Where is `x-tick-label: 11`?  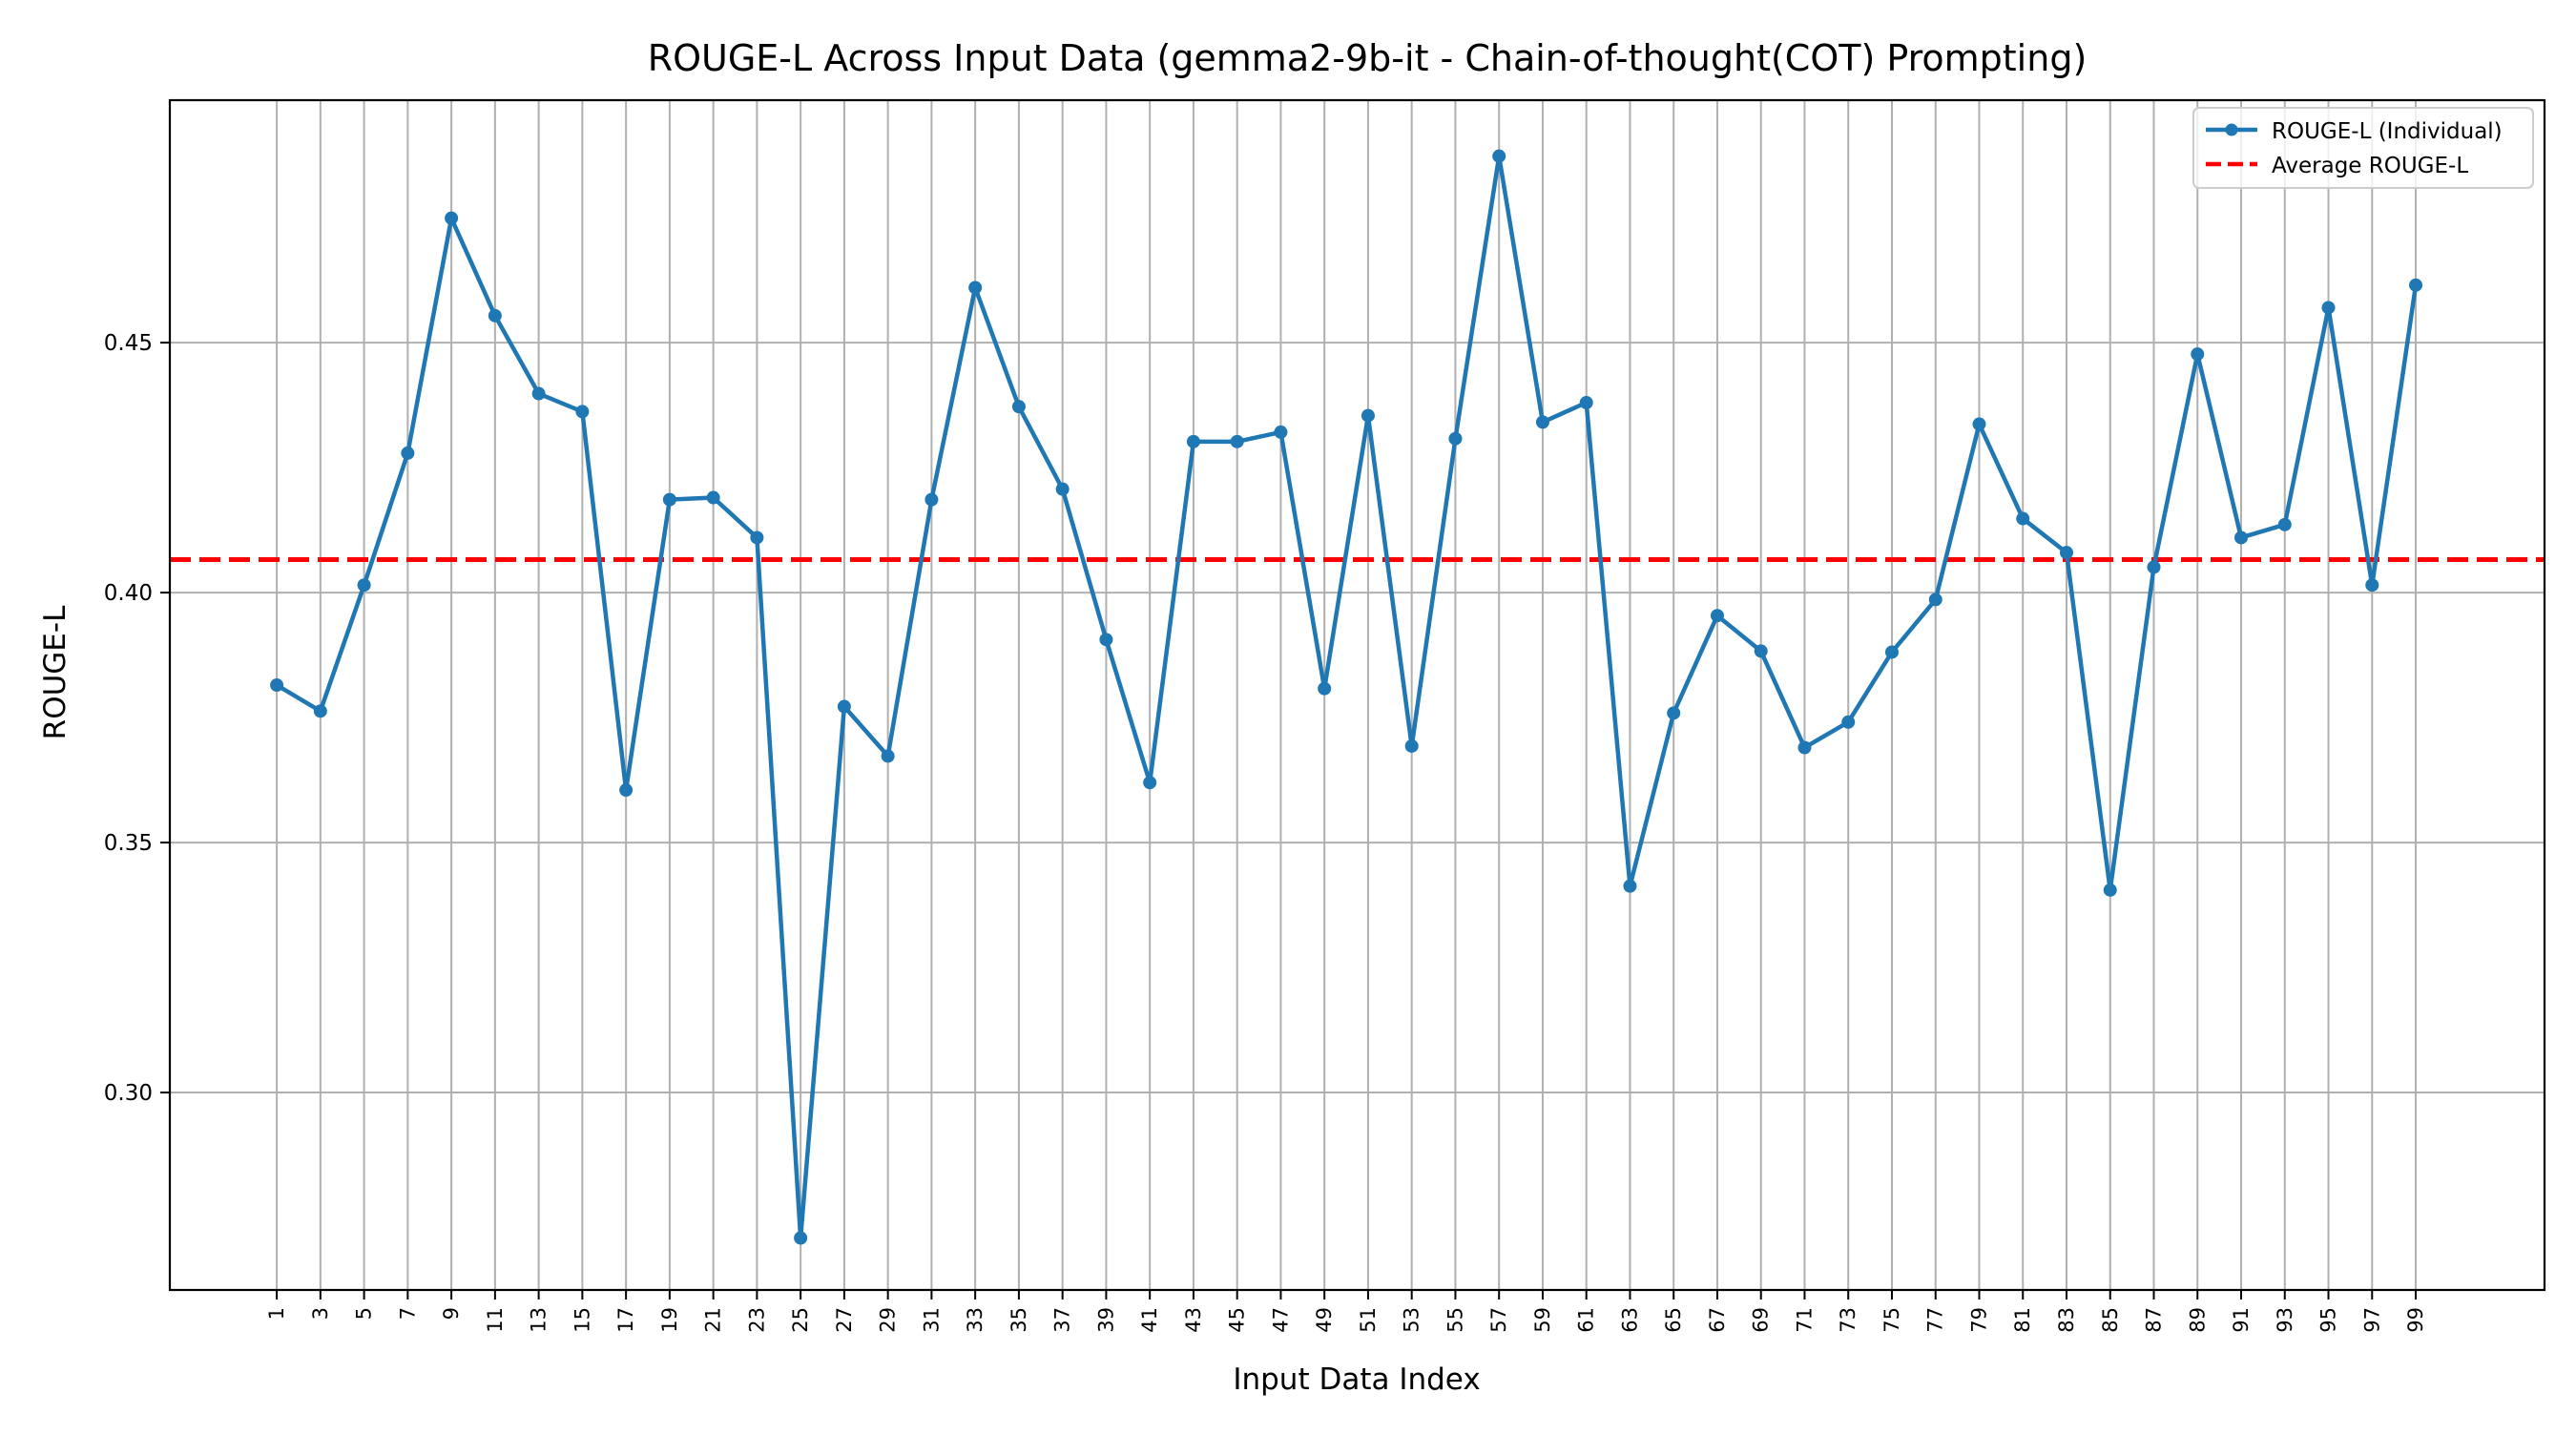
x-tick-label: 11 is located at coordinates (495, 1320).